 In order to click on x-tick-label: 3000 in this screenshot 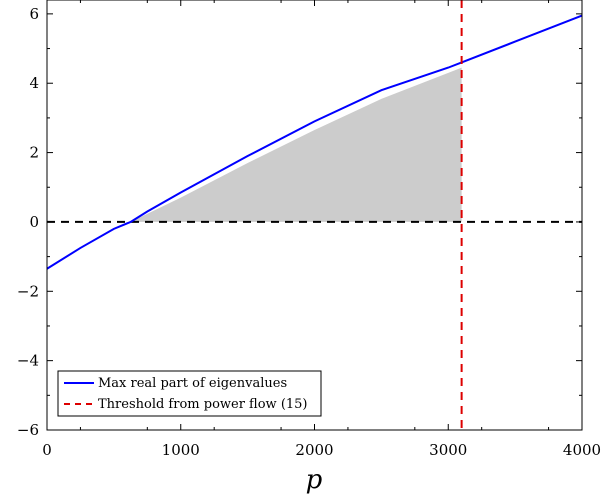, I will do `click(448, 450)`.